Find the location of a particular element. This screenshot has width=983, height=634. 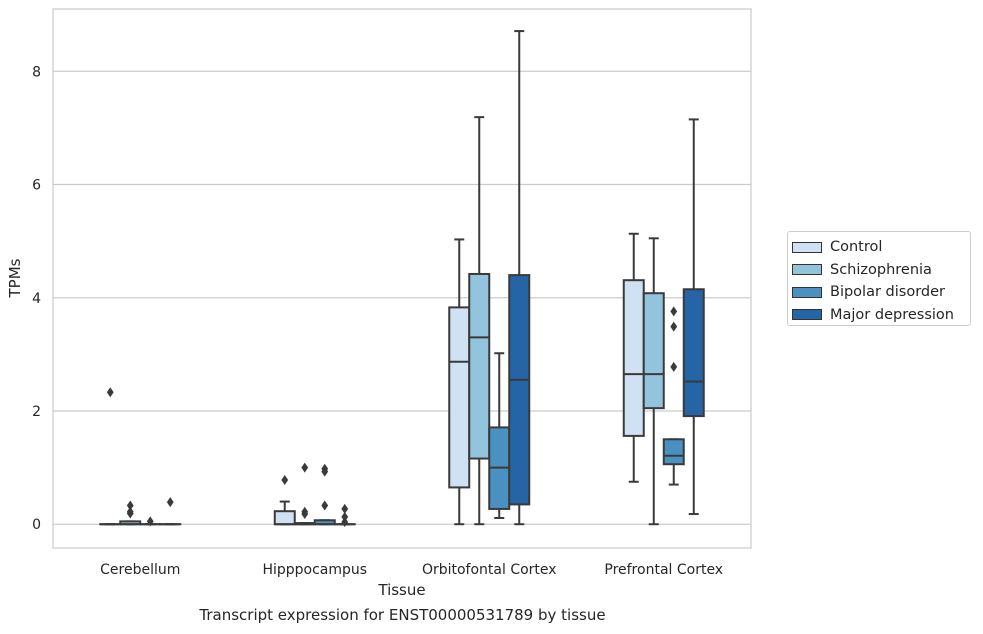

y-tick-label: 0 is located at coordinates (36, 525).